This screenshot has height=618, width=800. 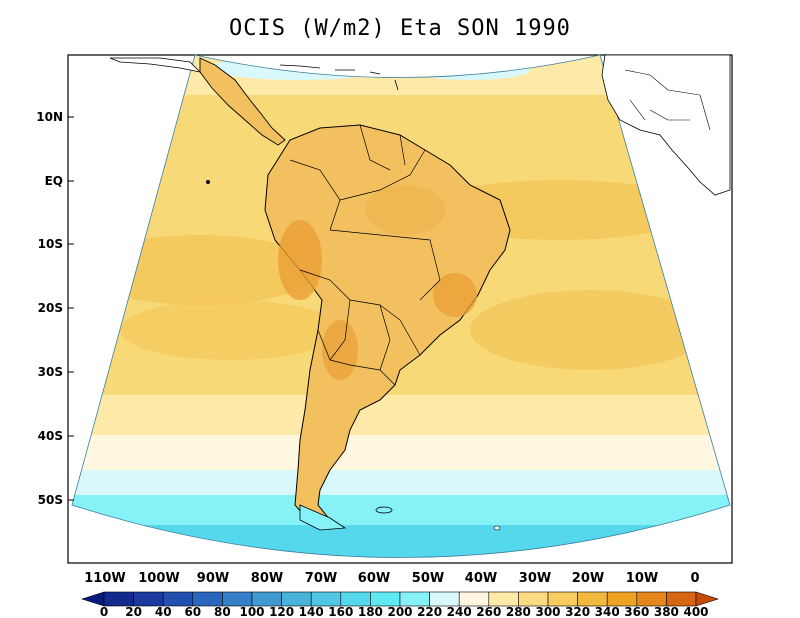 I want to click on colorbar-tick-label: 240, so click(x=459, y=611).